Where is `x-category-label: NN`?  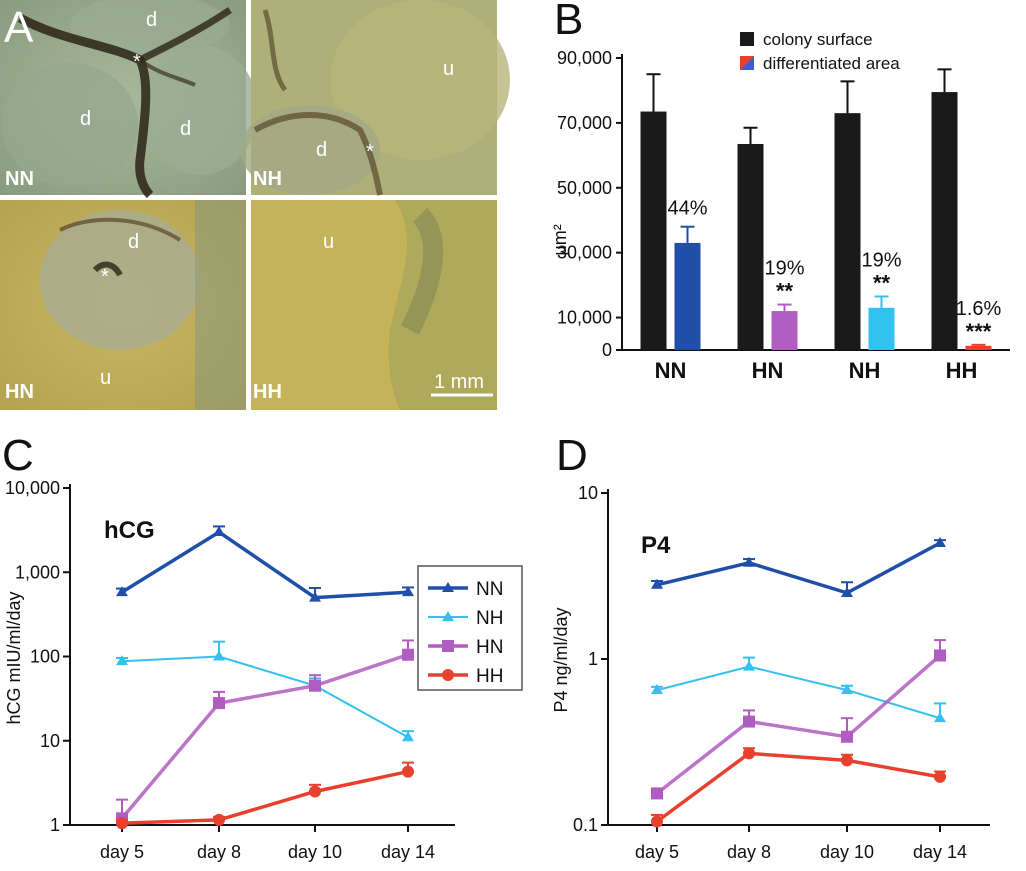 x-category-label: NN is located at coordinates (671, 370).